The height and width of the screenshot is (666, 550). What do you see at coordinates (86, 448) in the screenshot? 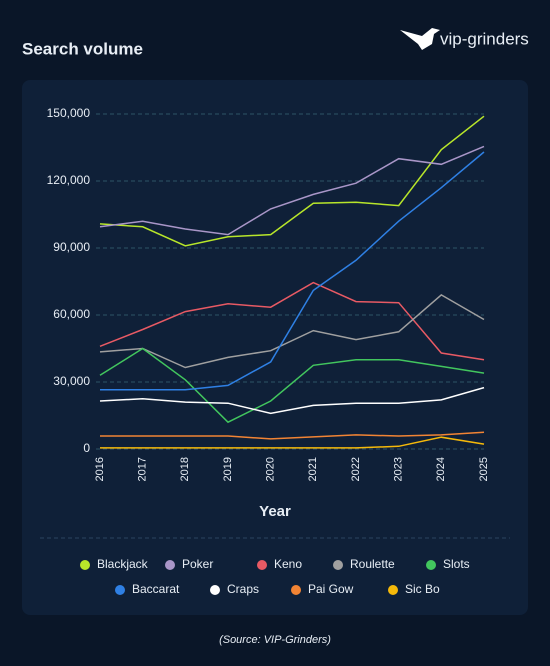
I see `y-tick-label: 0` at bounding box center [86, 448].